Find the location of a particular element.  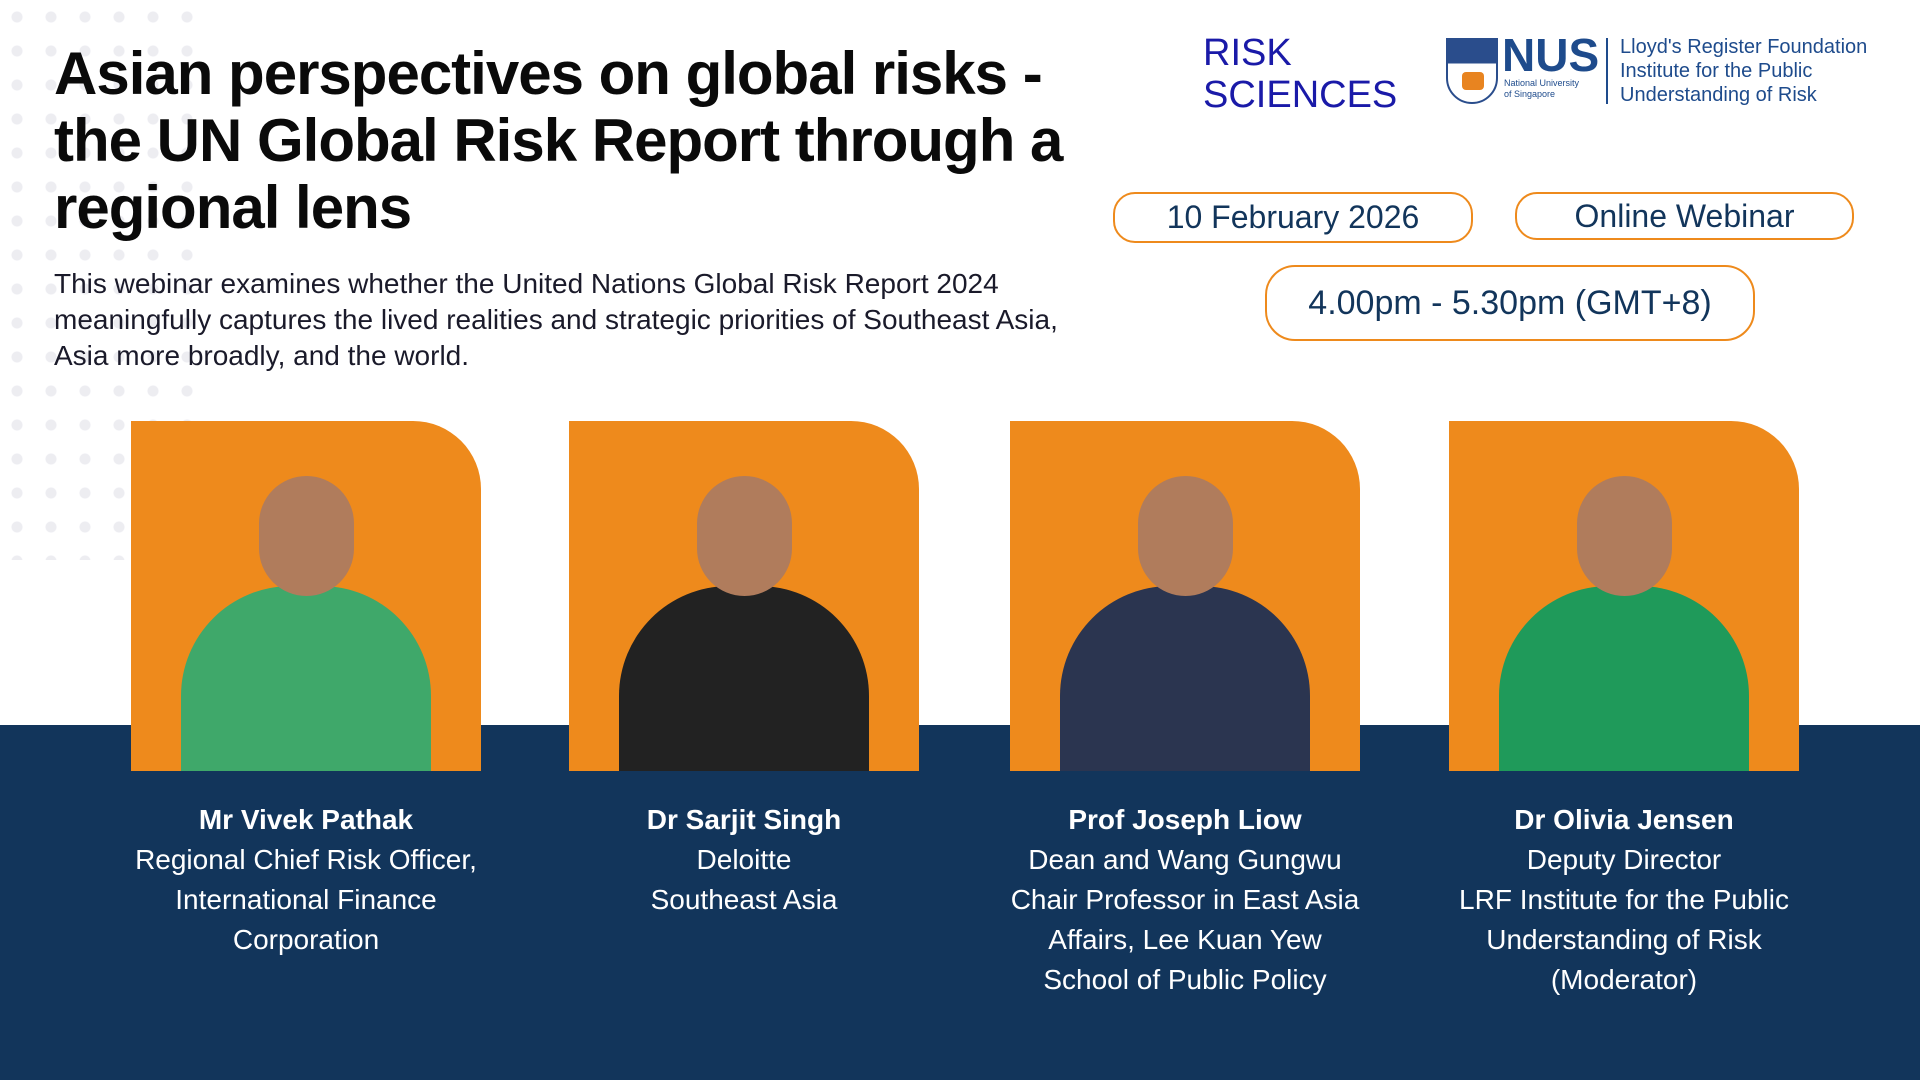

speaker-name: Dr Sarjit Singh is located at coordinates (744, 819).